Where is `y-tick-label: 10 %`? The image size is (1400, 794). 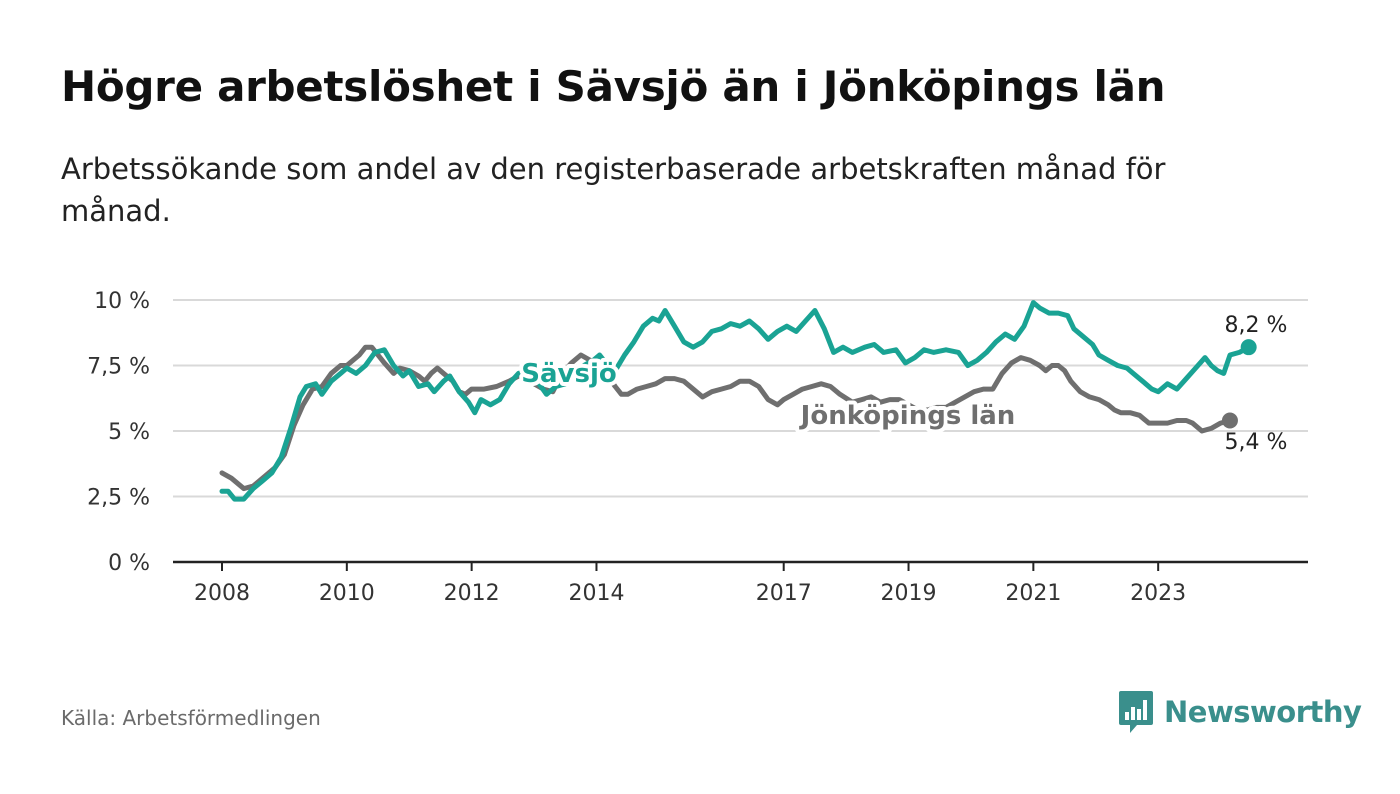 y-tick-label: 10 % is located at coordinates (122, 301).